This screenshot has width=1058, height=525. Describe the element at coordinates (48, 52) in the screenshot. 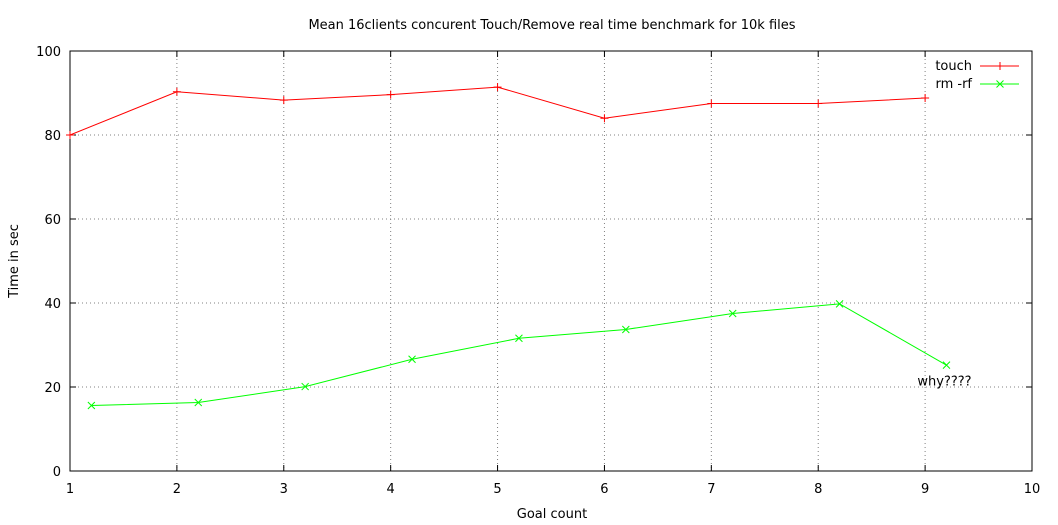

I see `y-tick-label: 100` at that location.